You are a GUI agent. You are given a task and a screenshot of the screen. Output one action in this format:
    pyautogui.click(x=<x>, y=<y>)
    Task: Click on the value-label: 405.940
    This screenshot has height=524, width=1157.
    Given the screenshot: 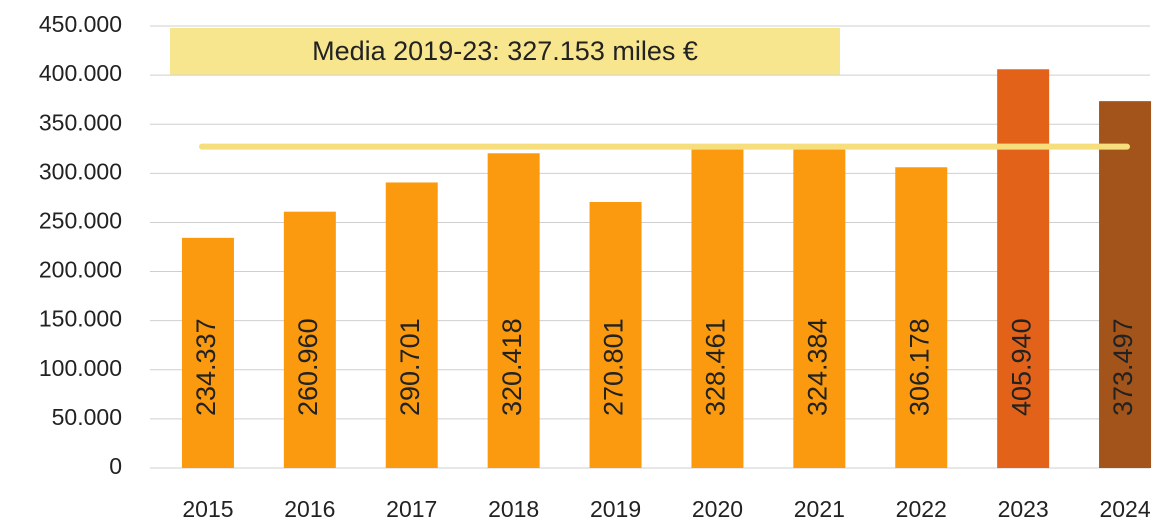 What is the action you would take?
    pyautogui.click(x=1021, y=367)
    